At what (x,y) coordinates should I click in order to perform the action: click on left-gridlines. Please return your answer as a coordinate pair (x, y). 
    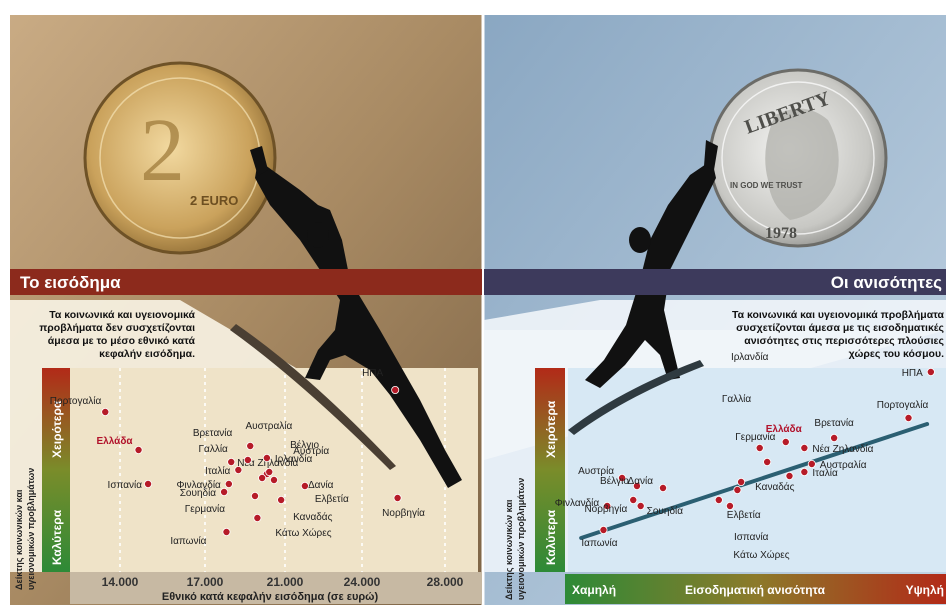
    Looking at the image, I should click on (282, 470).